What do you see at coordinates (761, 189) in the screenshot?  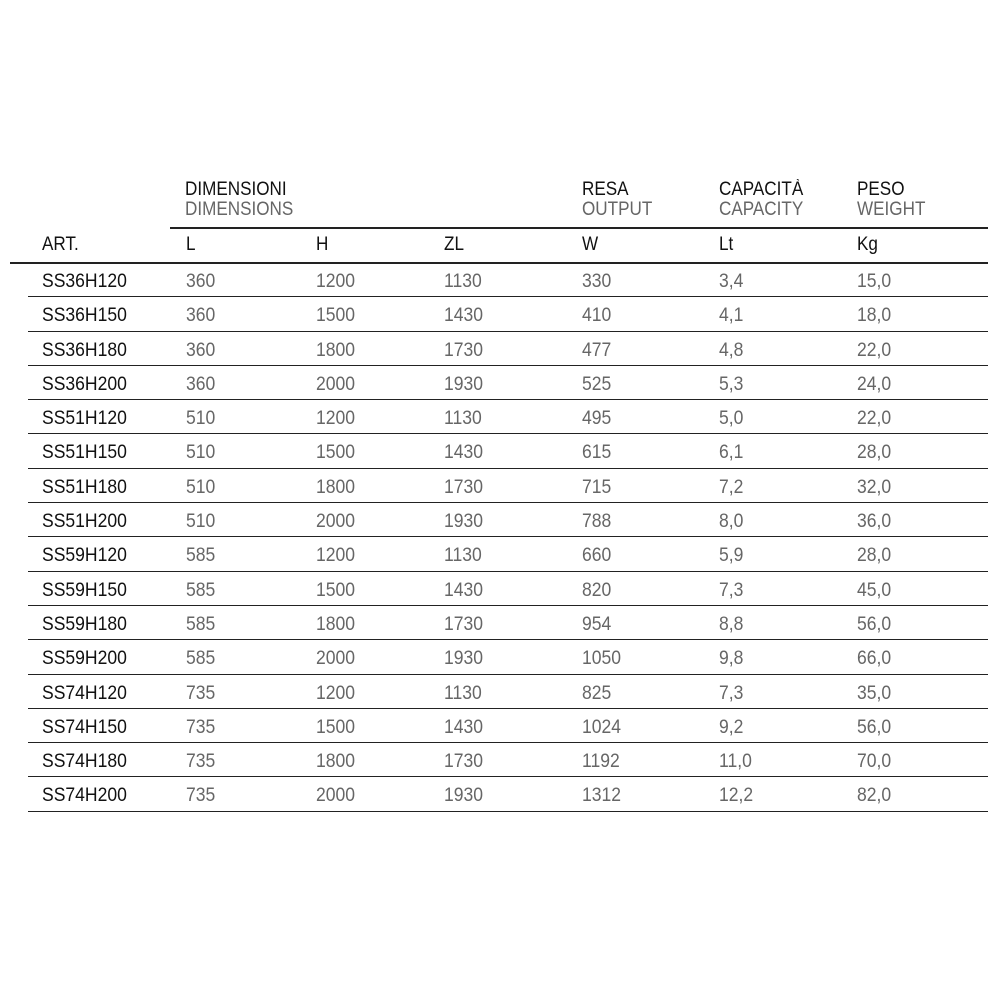 I see `header-title: CAPACITÀ` at bounding box center [761, 189].